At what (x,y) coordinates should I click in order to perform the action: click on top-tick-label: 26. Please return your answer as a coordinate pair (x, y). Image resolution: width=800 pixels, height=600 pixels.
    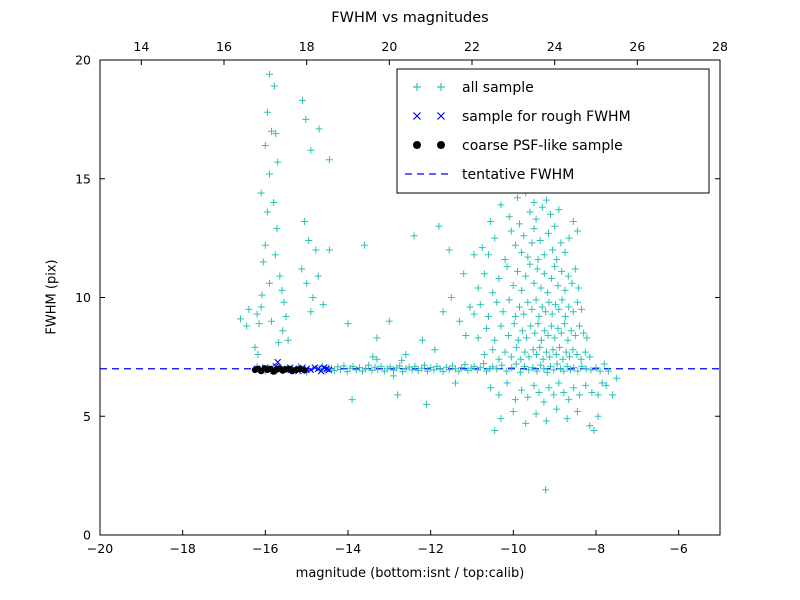
    Looking at the image, I should click on (637, 46).